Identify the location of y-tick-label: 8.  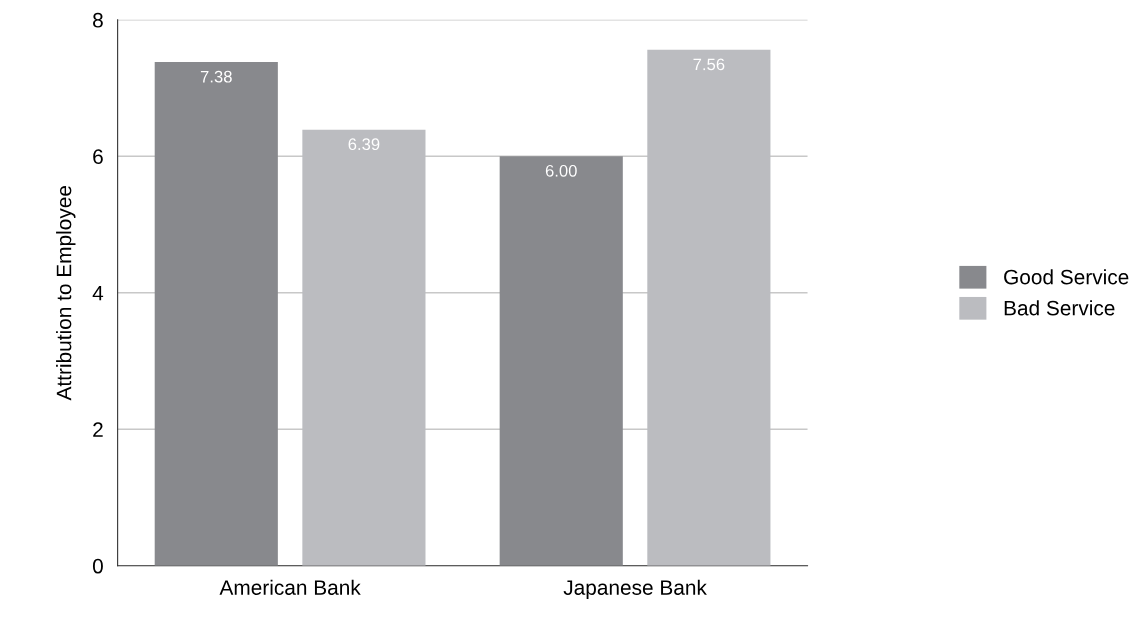
(98, 20).